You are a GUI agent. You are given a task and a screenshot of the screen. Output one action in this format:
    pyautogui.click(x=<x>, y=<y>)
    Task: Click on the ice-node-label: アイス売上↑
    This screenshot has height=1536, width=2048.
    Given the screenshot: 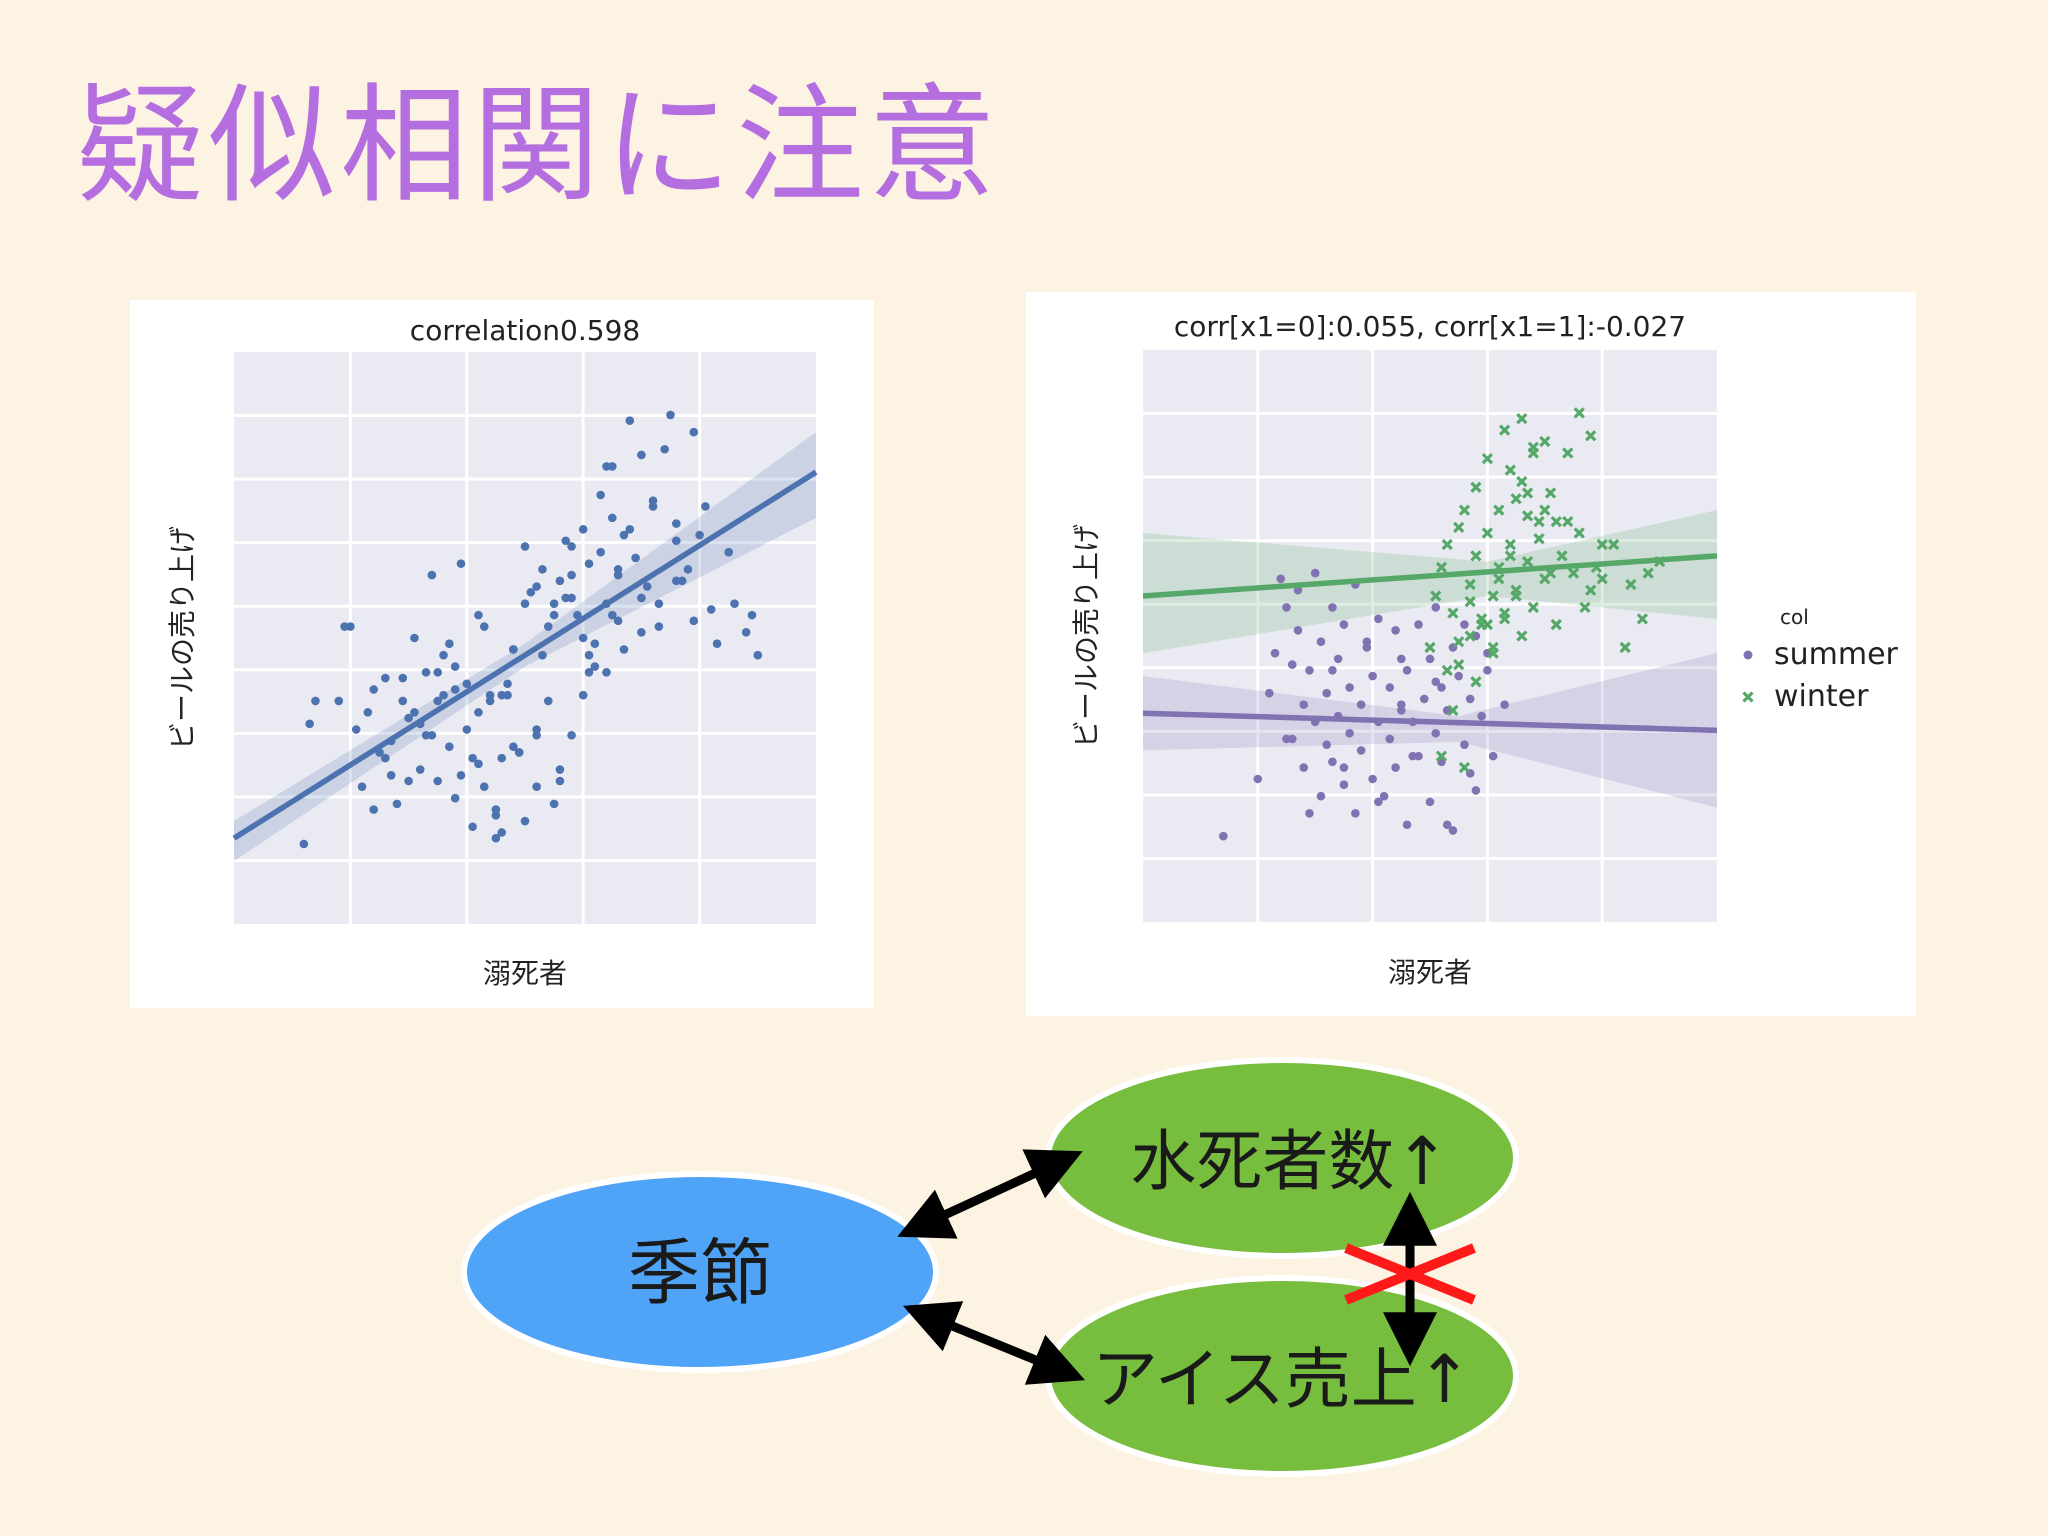 What is the action you would take?
    pyautogui.click(x=1282, y=1379)
    